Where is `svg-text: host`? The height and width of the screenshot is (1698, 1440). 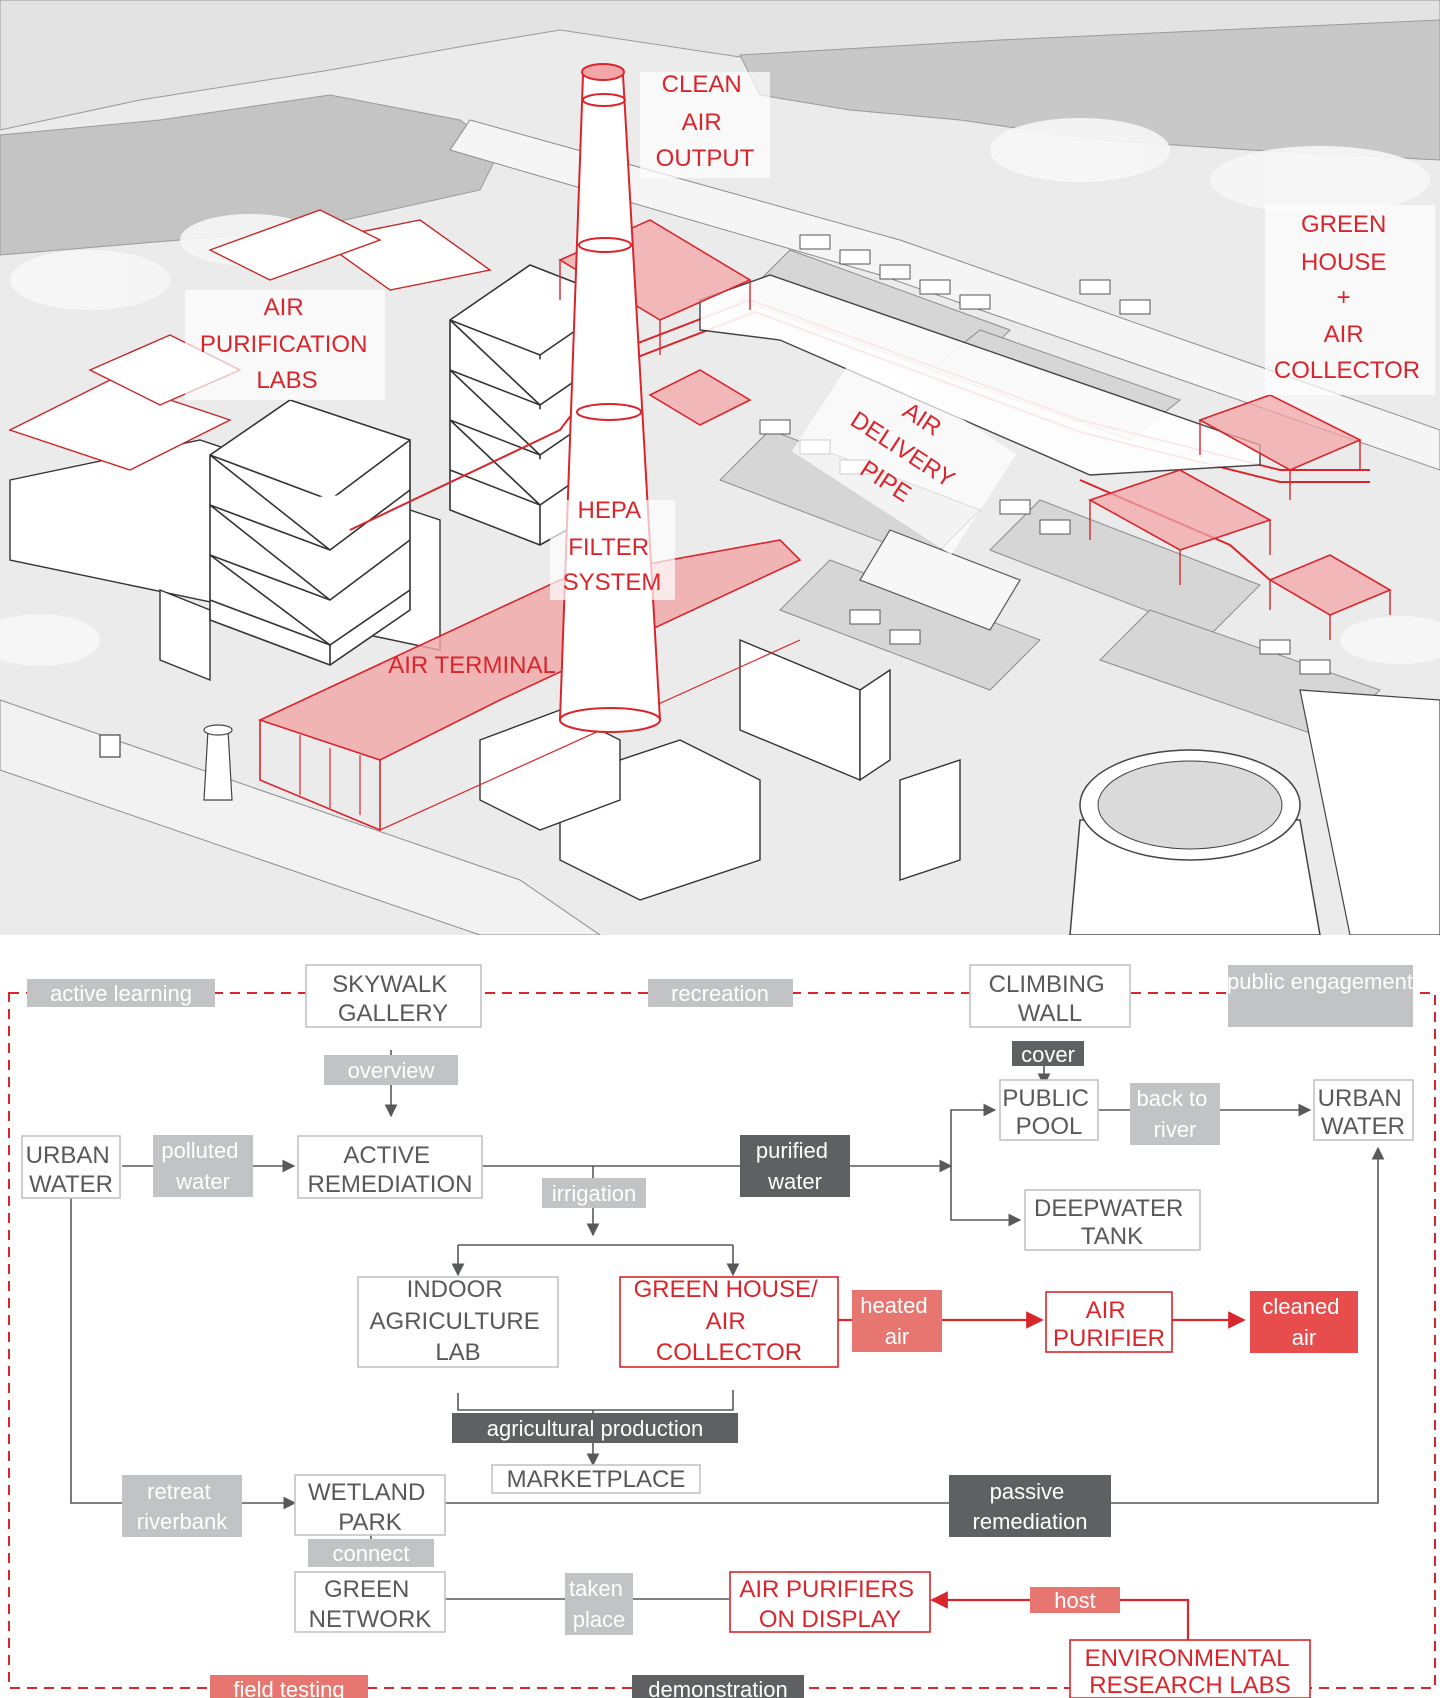 svg-text: host is located at coordinates (1075, 1600).